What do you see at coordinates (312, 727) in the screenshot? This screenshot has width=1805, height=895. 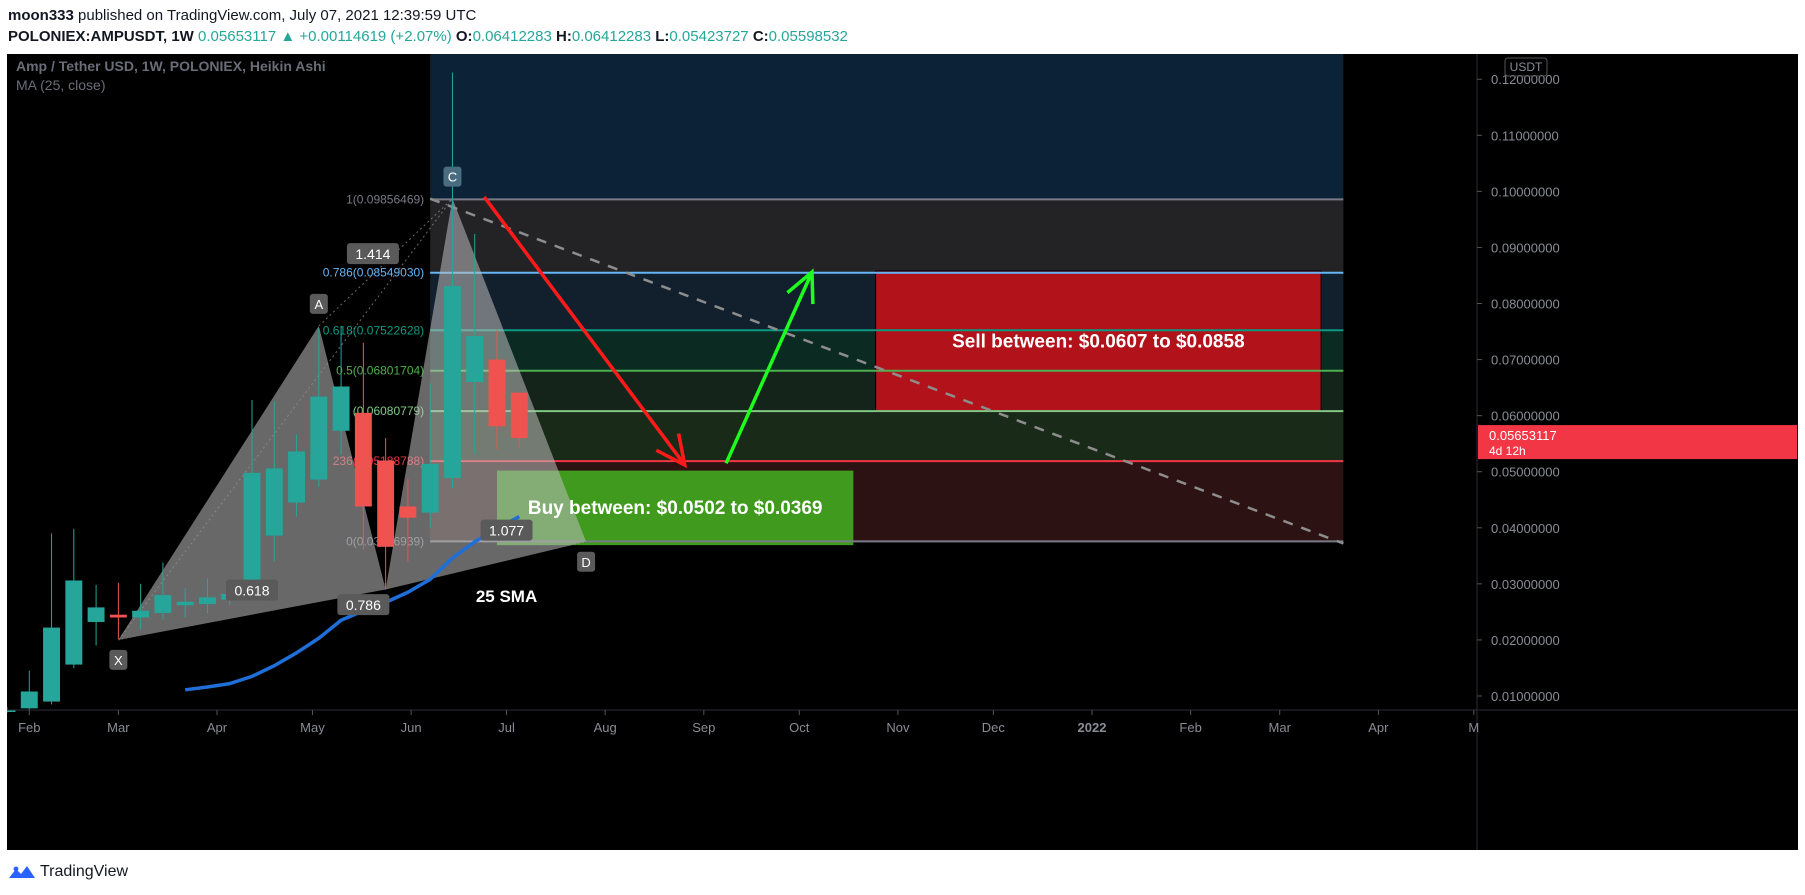 I see `x-tick-label: May` at bounding box center [312, 727].